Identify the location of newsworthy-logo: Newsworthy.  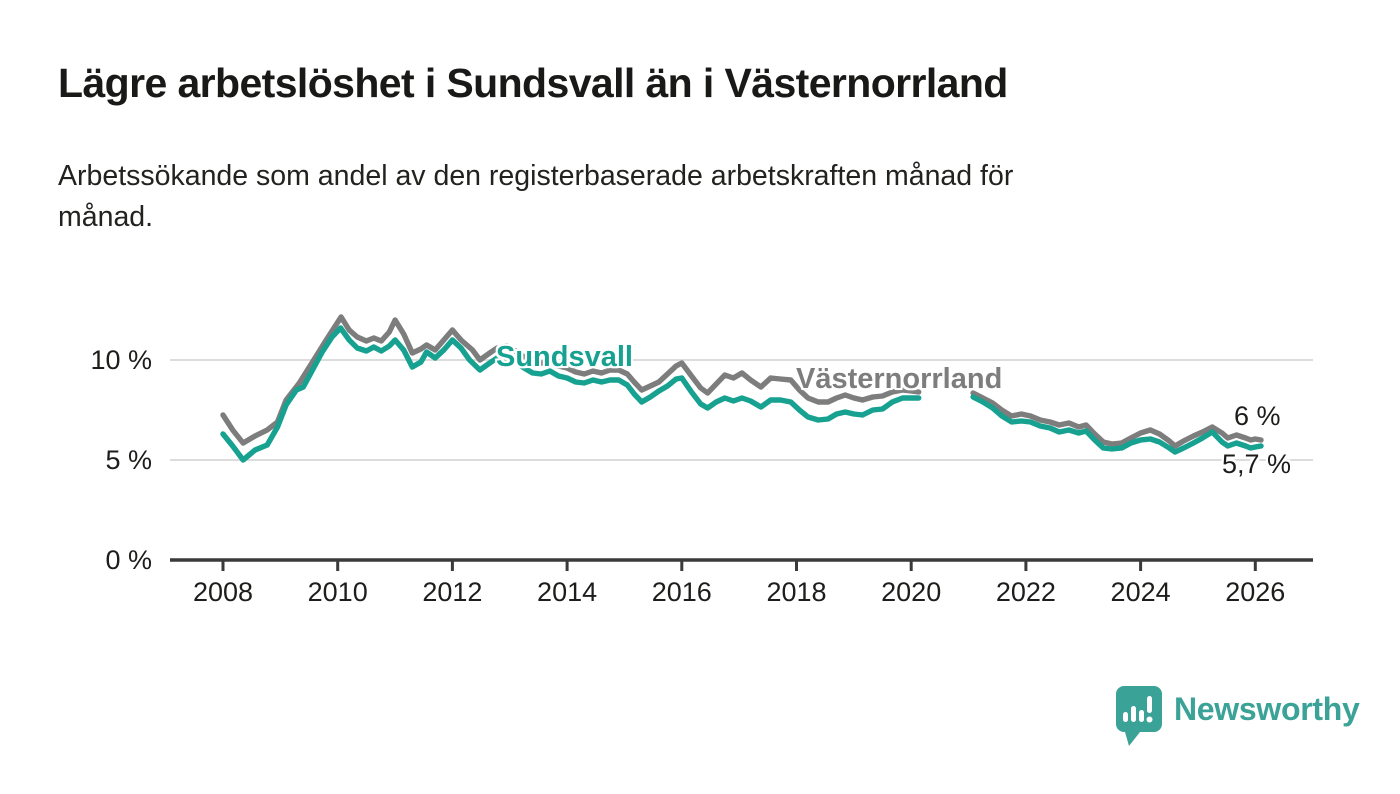
(1235, 715).